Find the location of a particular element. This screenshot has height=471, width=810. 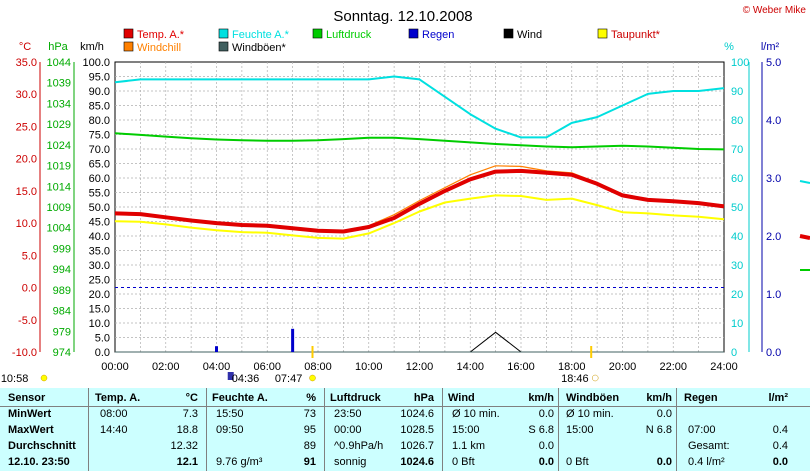

wind-tick-label: 75.0 is located at coordinates (99, 136).